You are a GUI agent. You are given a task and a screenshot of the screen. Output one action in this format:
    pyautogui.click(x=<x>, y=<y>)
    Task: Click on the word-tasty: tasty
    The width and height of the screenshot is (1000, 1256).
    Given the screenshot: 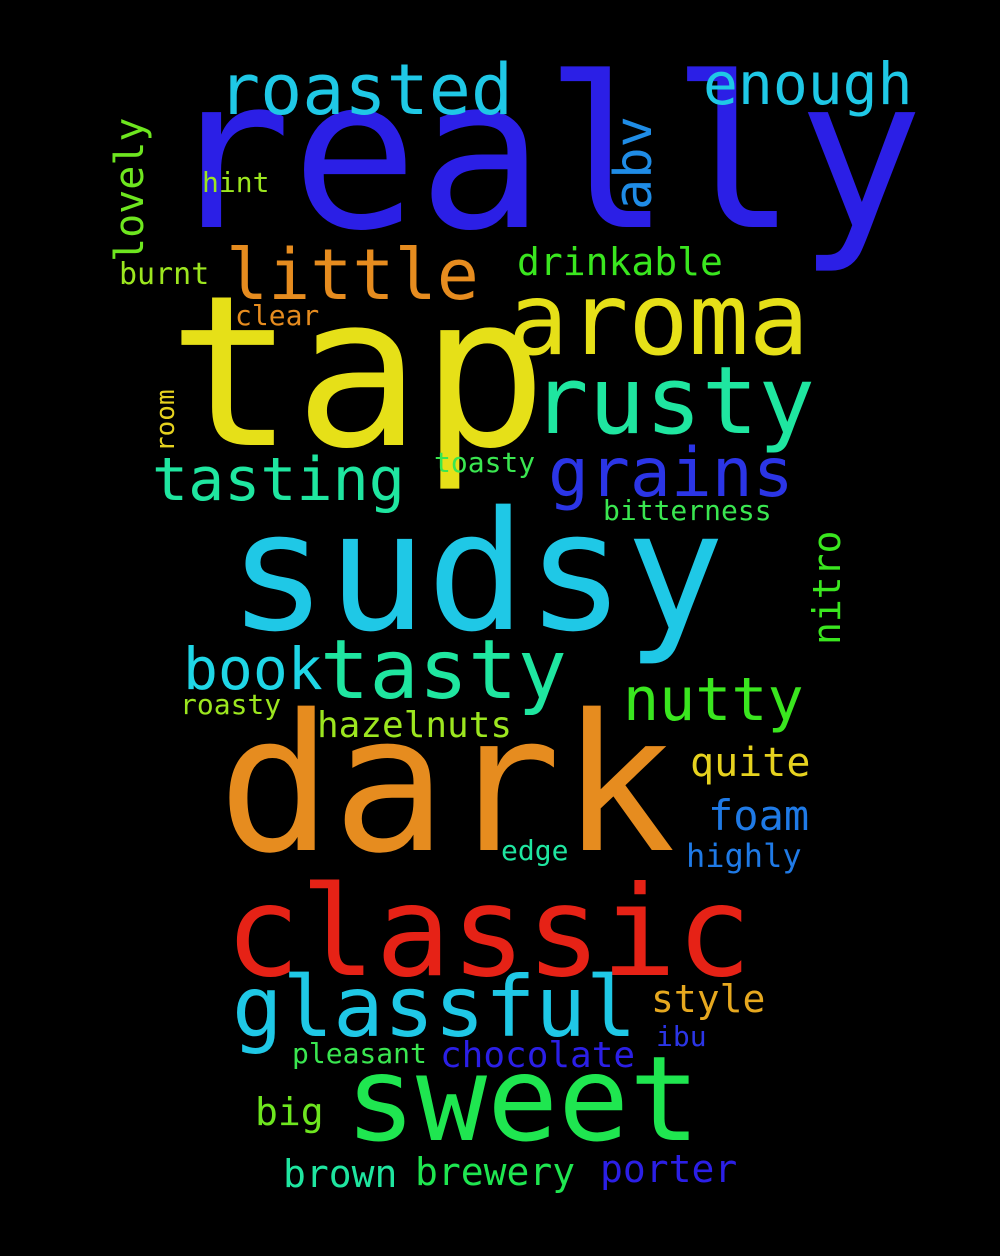 What is the action you would take?
    pyautogui.click(x=443, y=670)
    